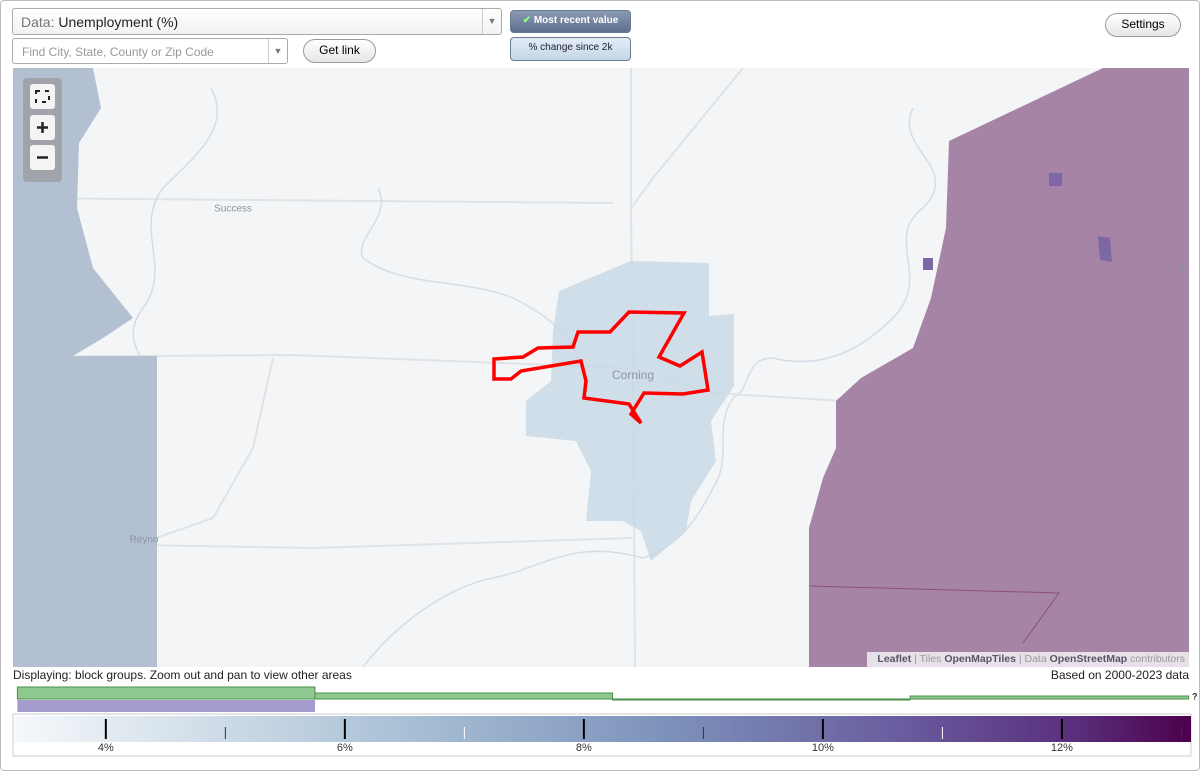  Describe the element at coordinates (527, 20) in the screenshot. I see `check-icon: ✔` at that location.